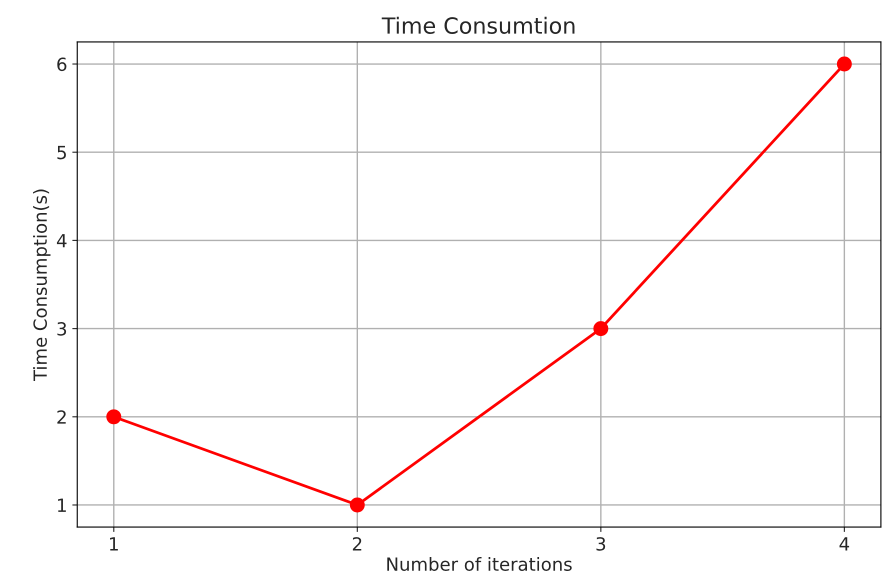 Image resolution: width=888 pixels, height=583 pixels. I want to click on x-tick-label: 4, so click(845, 543).